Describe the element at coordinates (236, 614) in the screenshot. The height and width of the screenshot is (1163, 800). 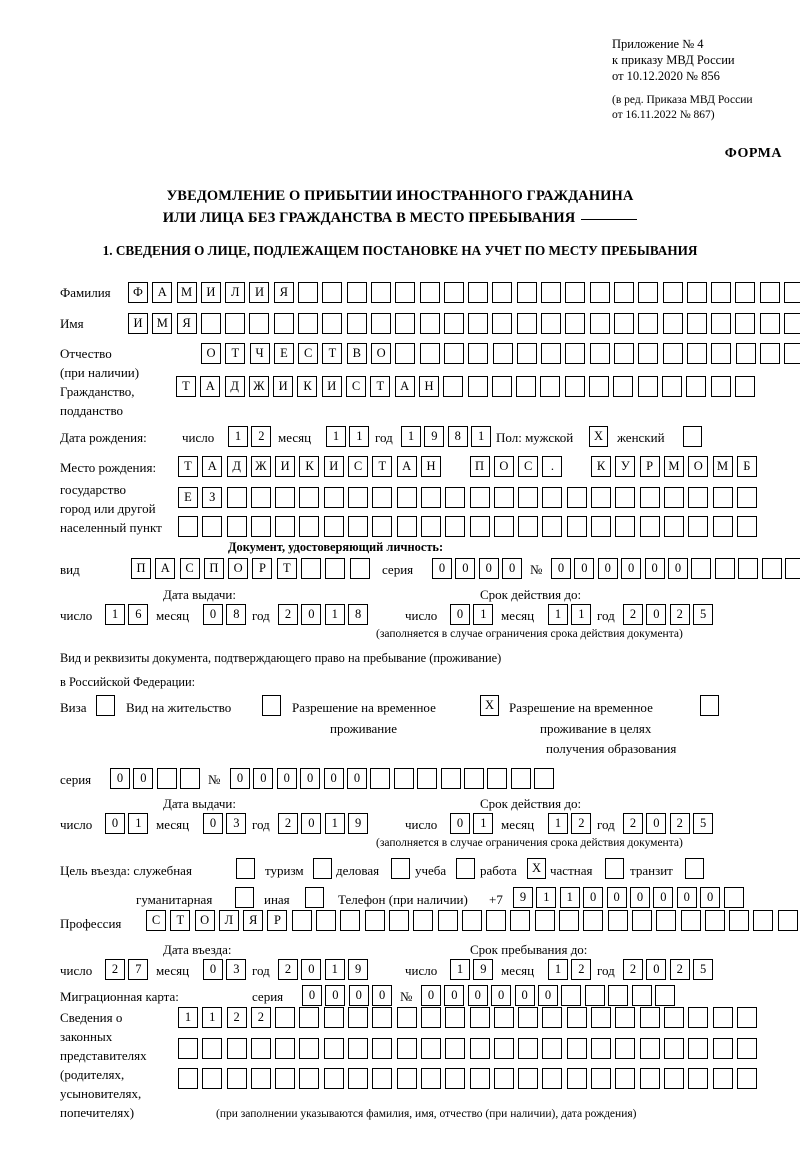
I see `char-cell: 8` at that location.